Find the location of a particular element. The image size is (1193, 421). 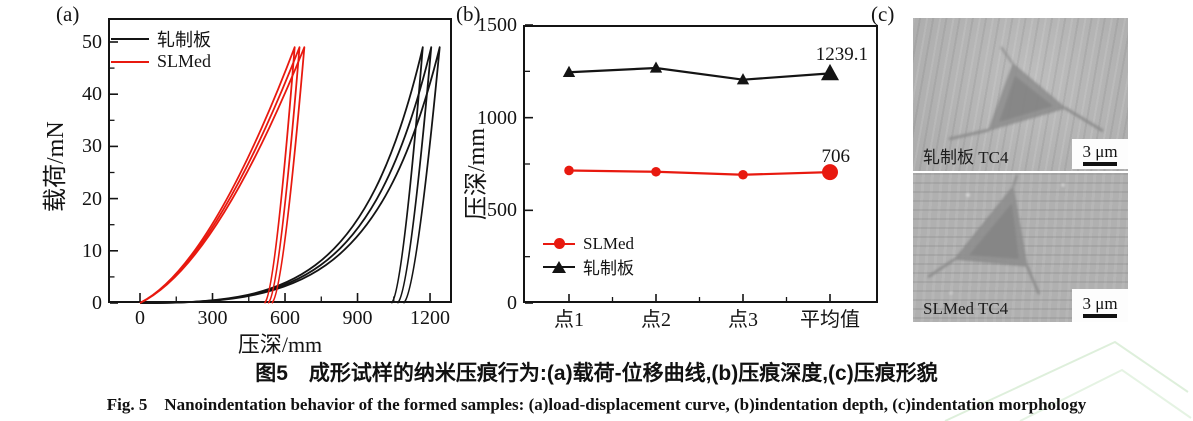

panel-b-x-tick-label: 点1 is located at coordinates (569, 320).